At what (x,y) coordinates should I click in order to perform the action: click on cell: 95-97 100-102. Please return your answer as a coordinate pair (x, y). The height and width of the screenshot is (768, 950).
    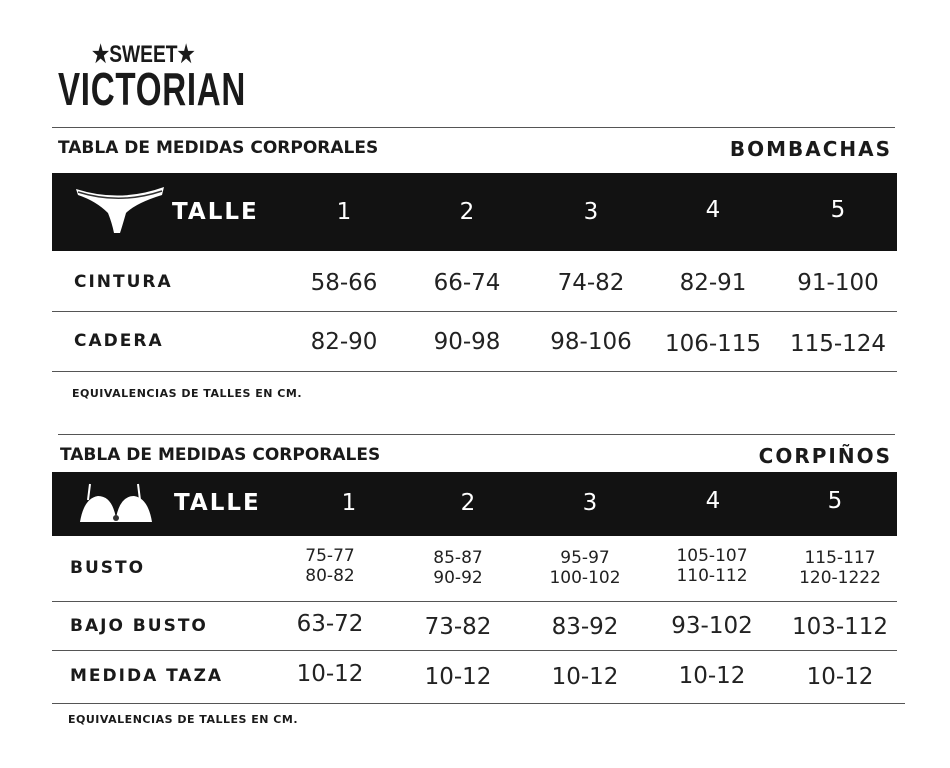
    Looking at the image, I should click on (585, 568).